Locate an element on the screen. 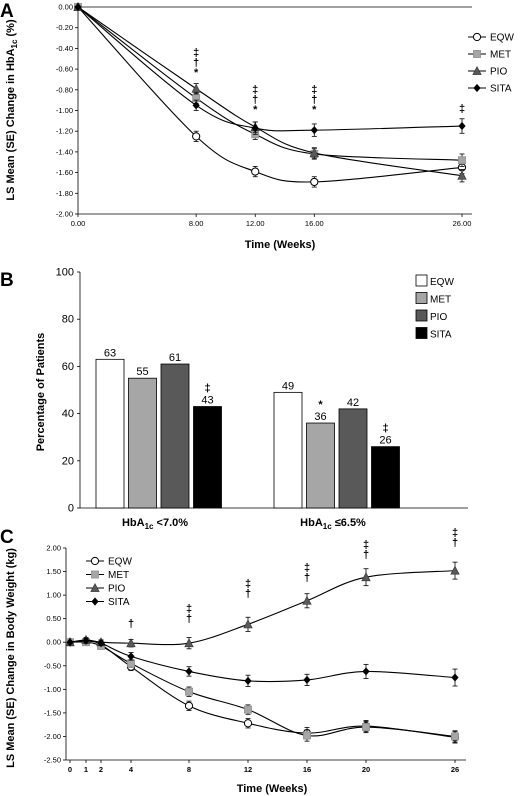 This screenshot has width=520, height=796. legend-label-met: MET is located at coordinates (500, 55).